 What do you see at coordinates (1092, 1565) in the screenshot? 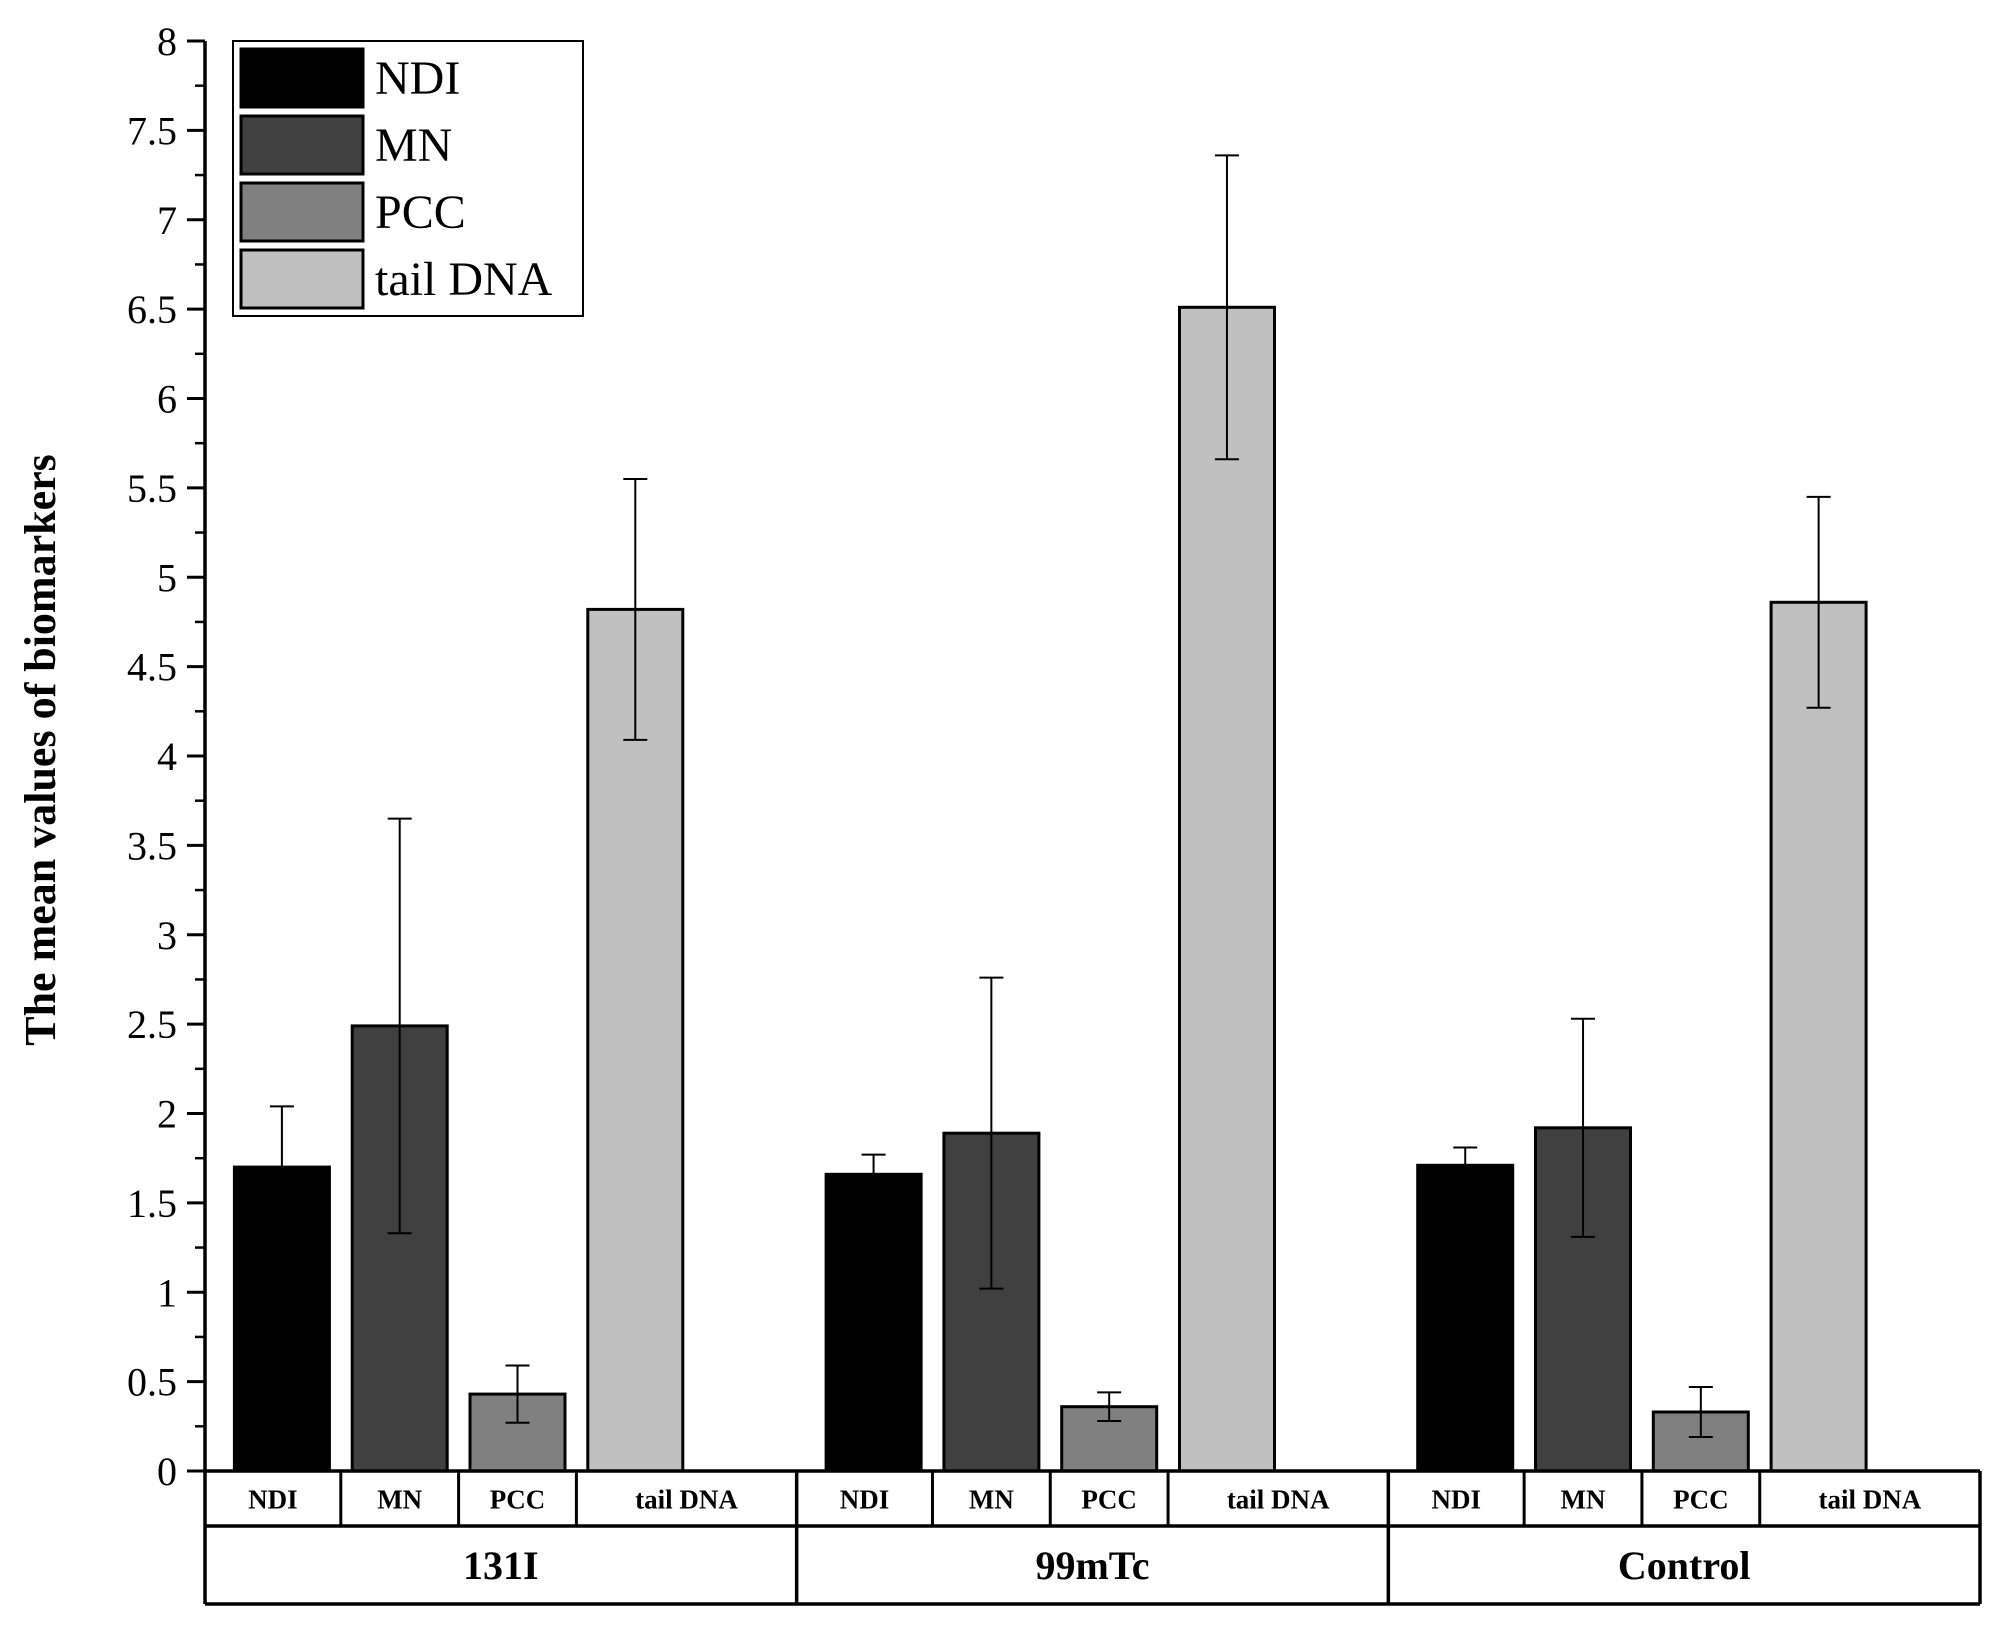
I see `x-group-label: 99mTc` at bounding box center [1092, 1565].